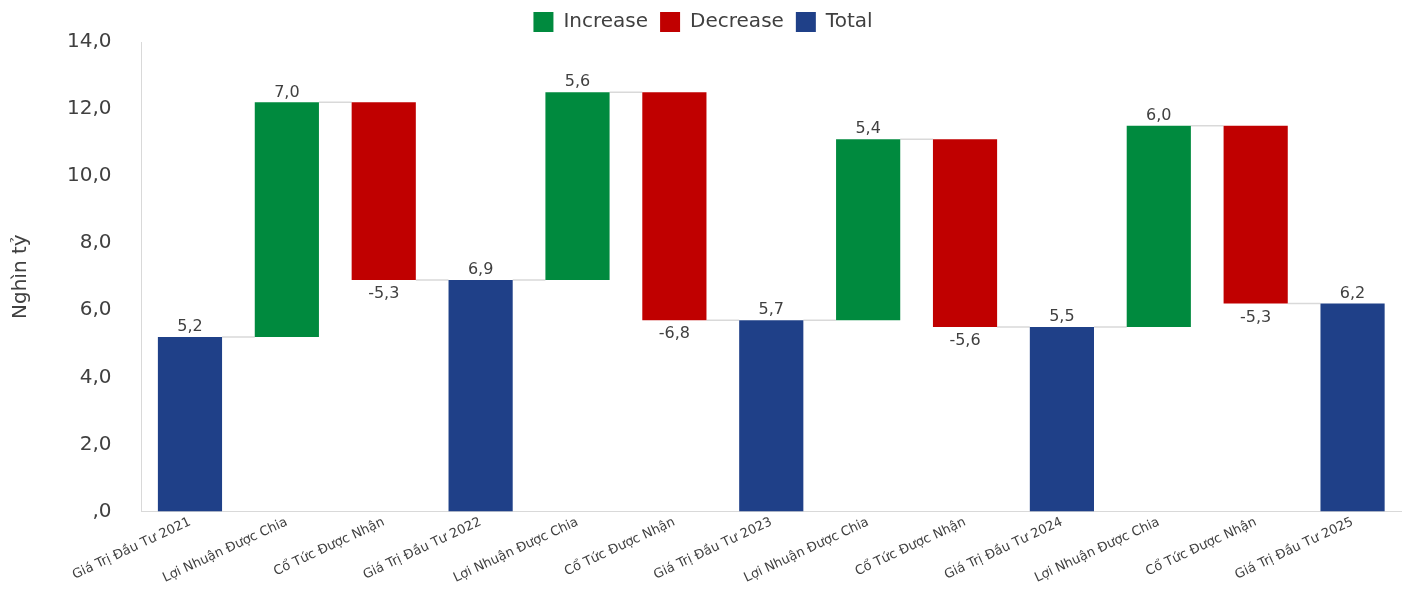  I want to click on data-label: 7,0, so click(287, 91).